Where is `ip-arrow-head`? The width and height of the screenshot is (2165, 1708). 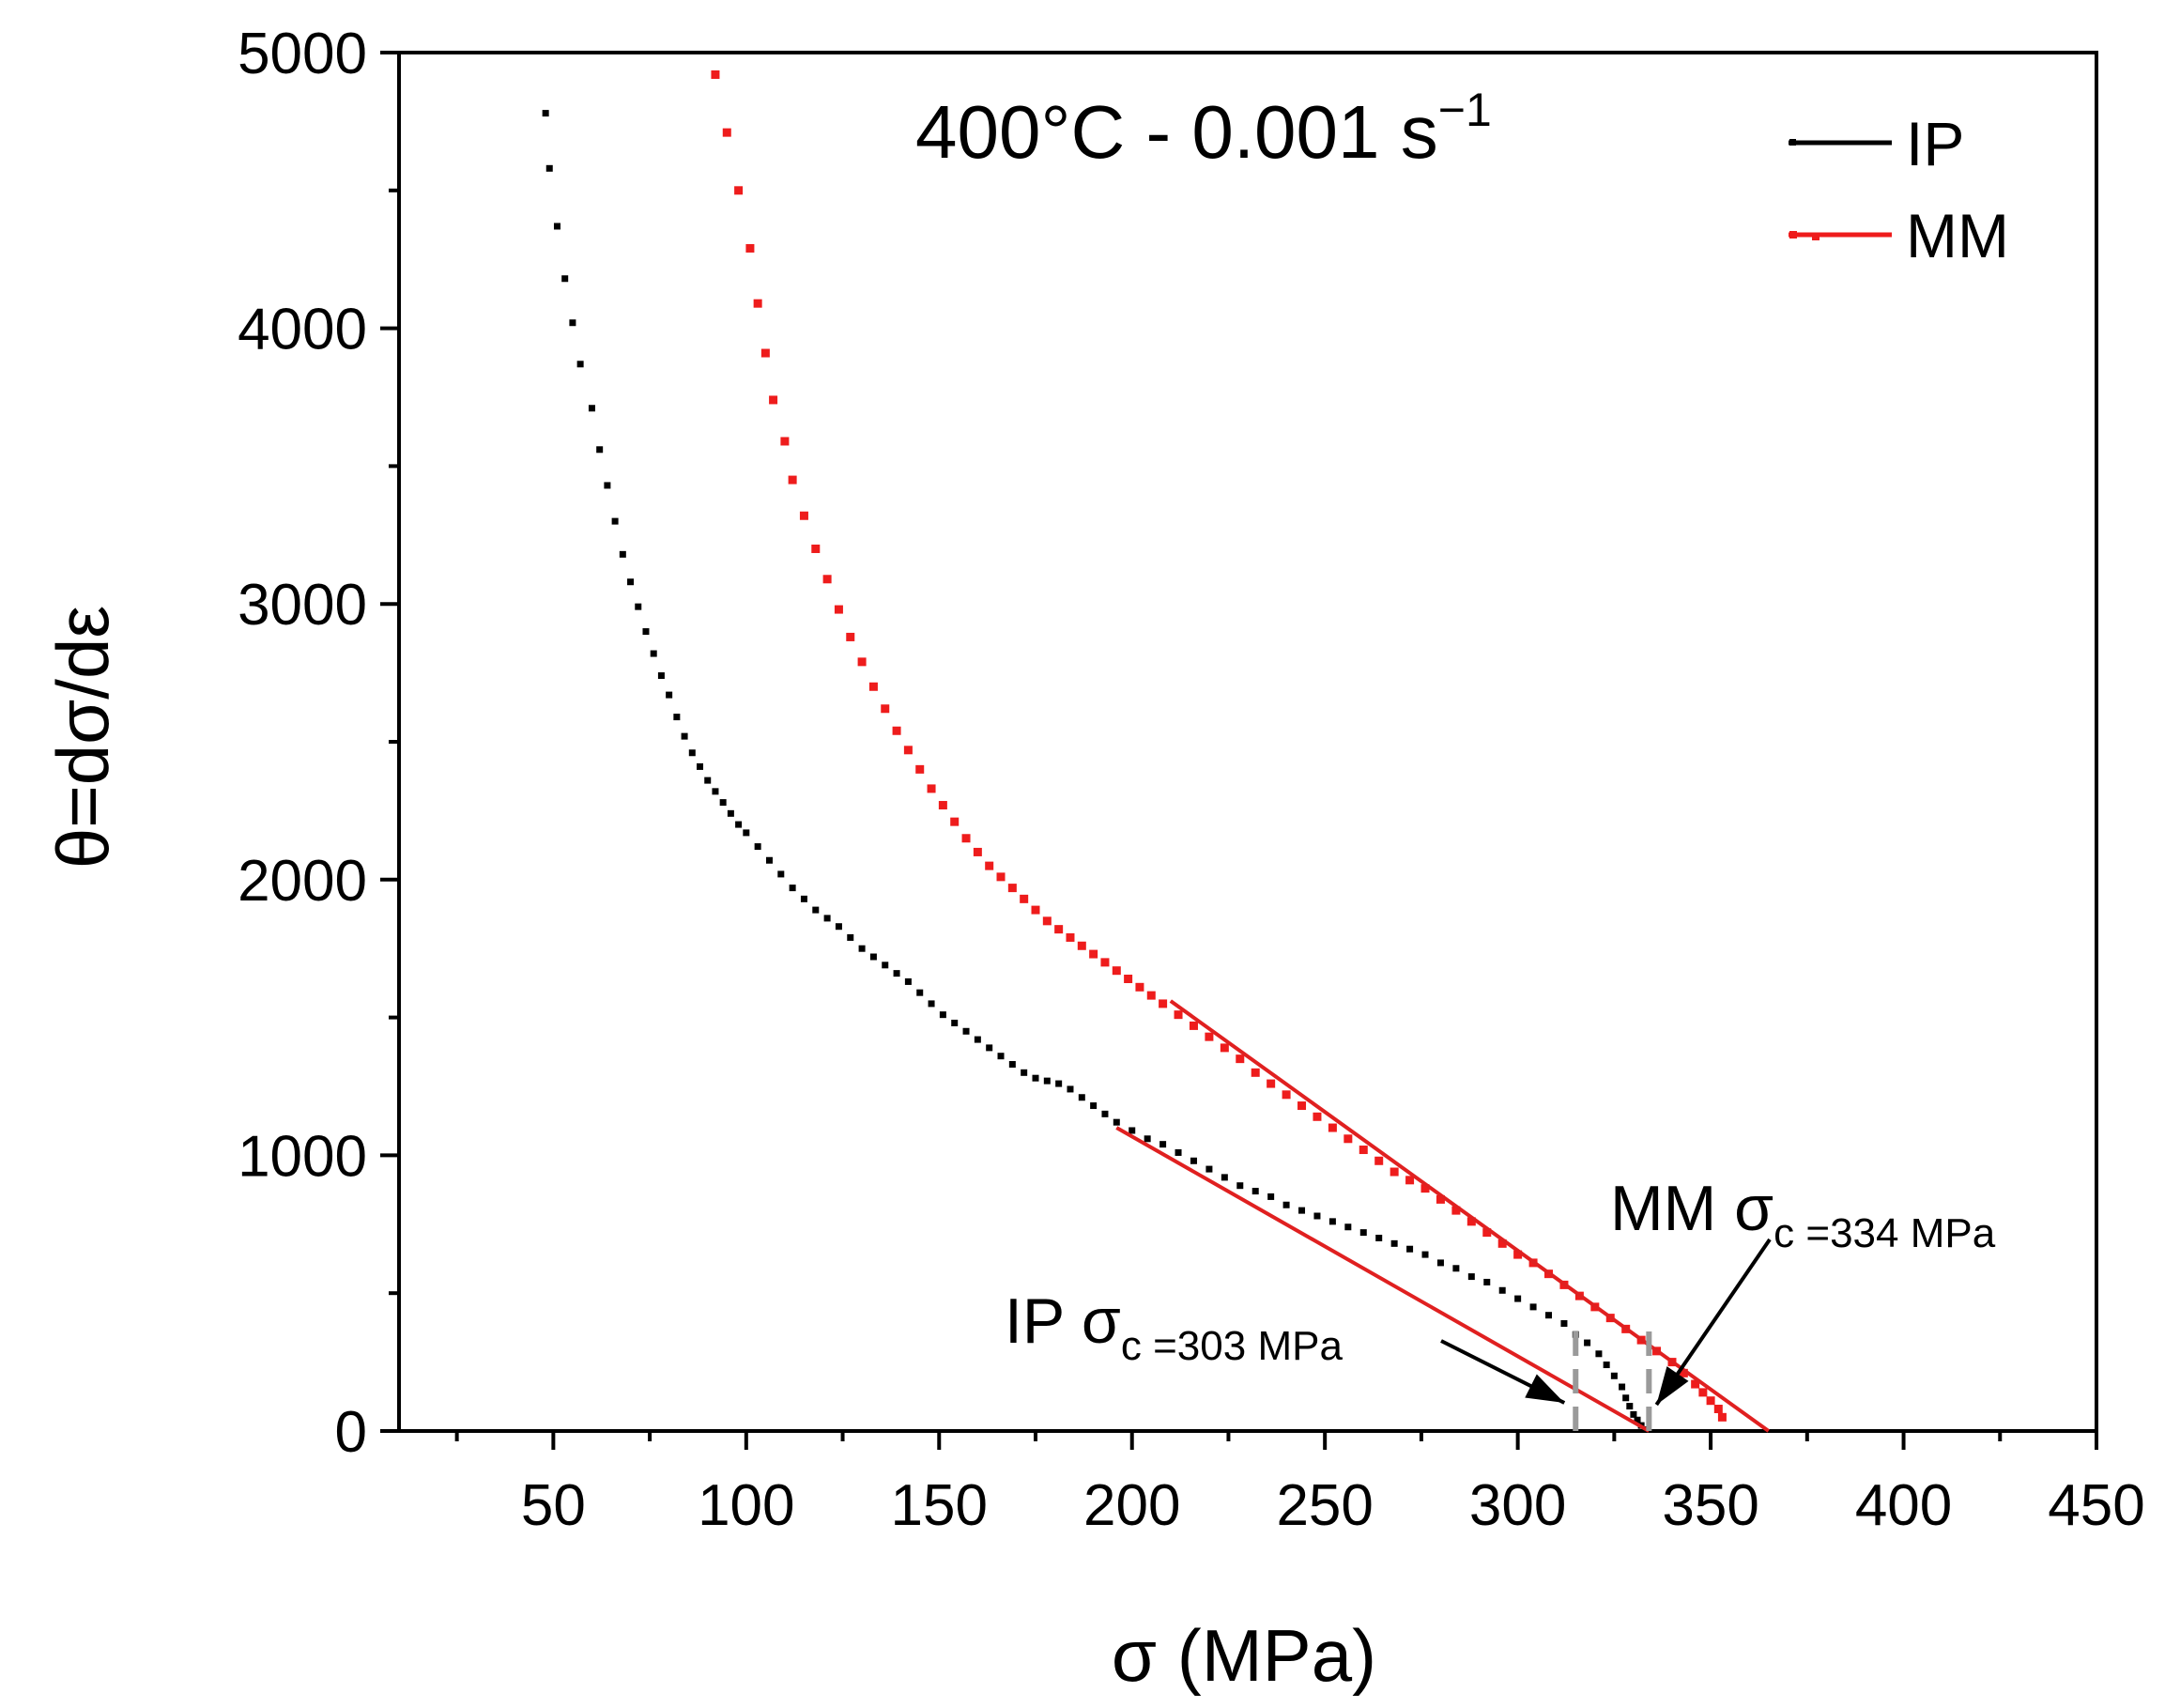
ip-arrow-head is located at coordinates (1545, 1388).